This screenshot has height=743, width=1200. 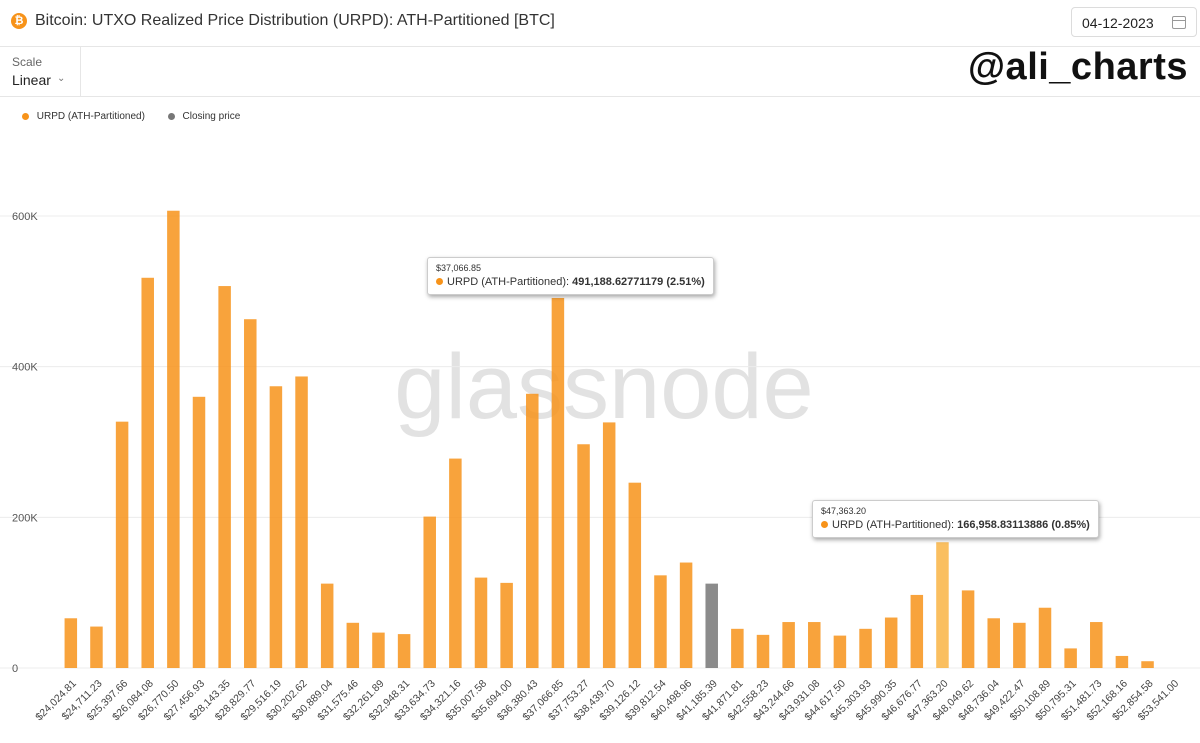 I want to click on scale-label: Scale, so click(x=27, y=62).